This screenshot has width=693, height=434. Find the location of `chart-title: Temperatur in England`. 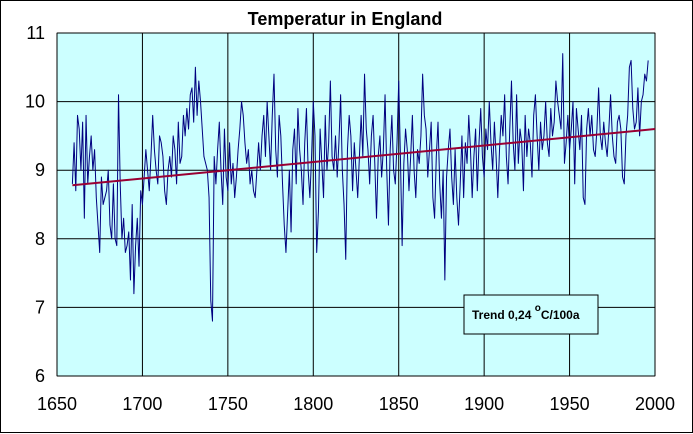

chart-title: Temperatur in England is located at coordinates (345, 19).